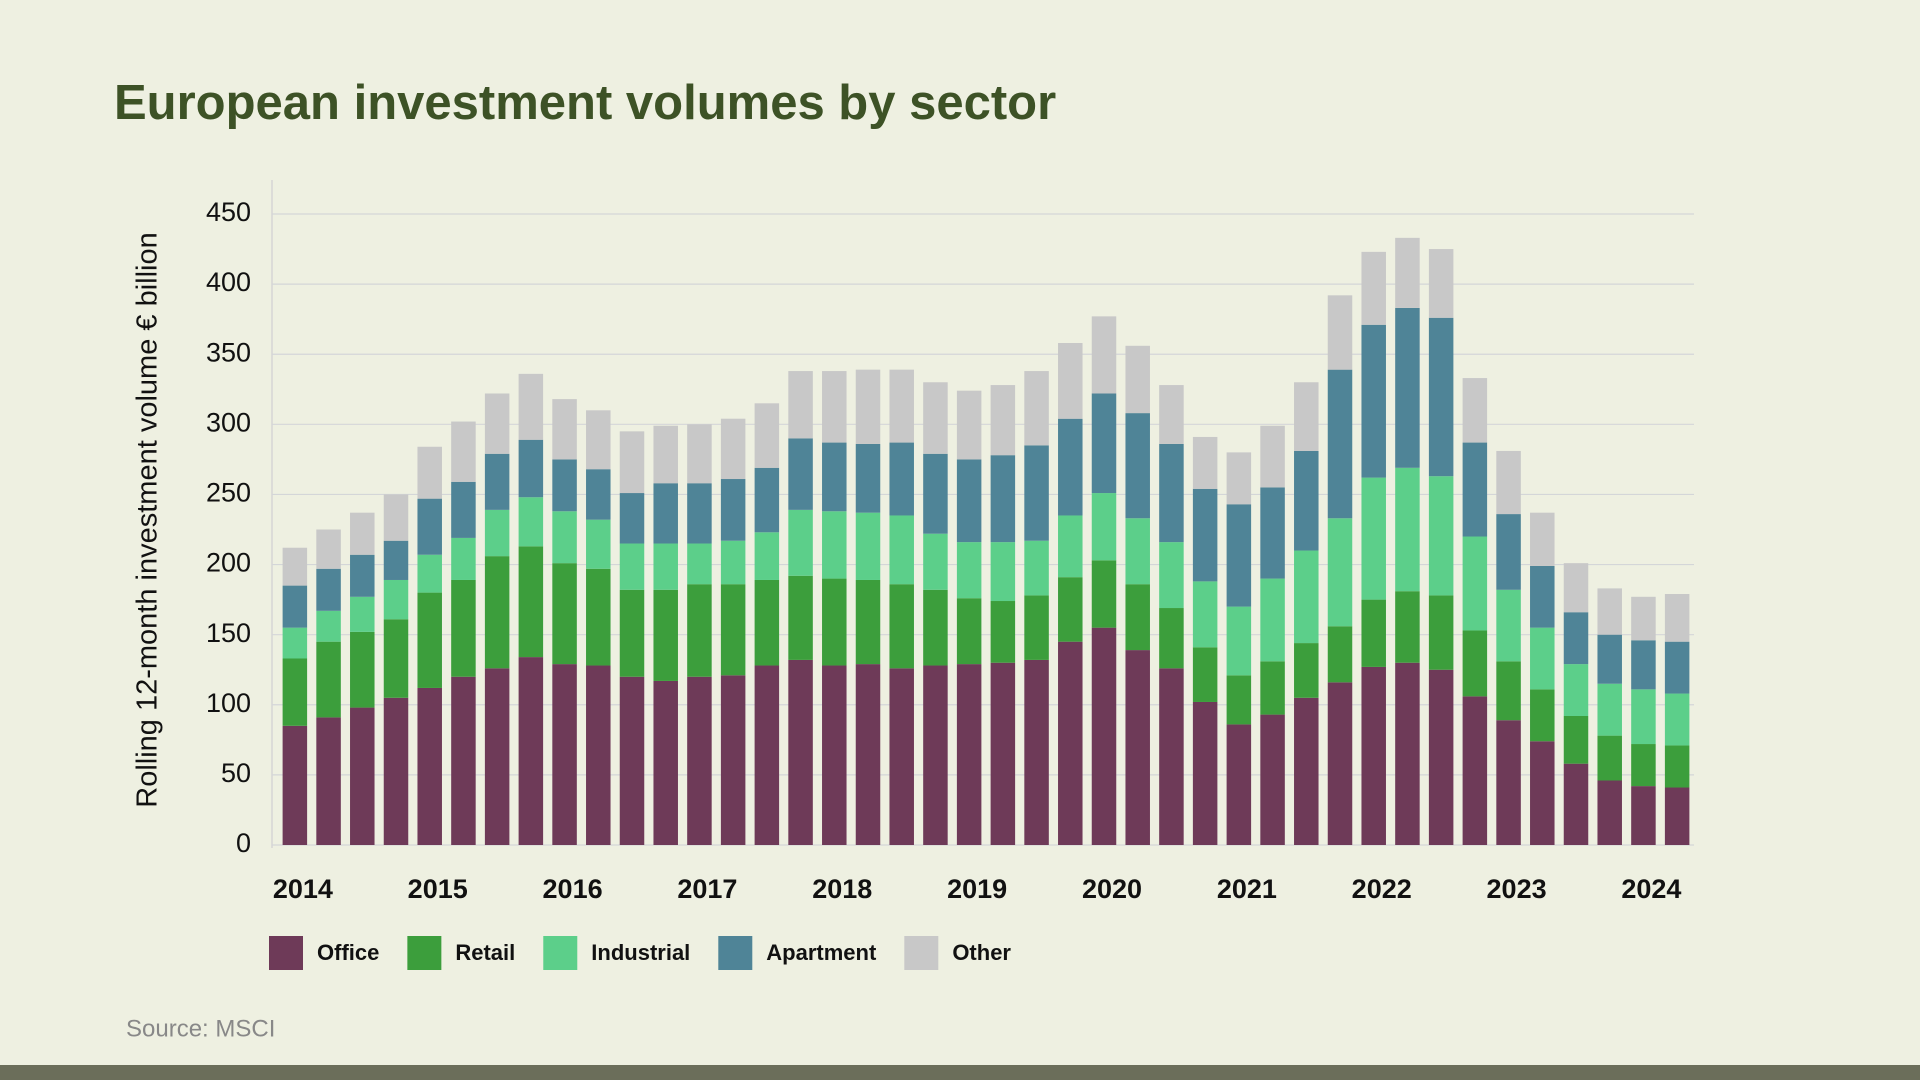 This screenshot has width=1920, height=1080. Describe the element at coordinates (485, 952) in the screenshot. I see `legend-label: Retail` at that location.